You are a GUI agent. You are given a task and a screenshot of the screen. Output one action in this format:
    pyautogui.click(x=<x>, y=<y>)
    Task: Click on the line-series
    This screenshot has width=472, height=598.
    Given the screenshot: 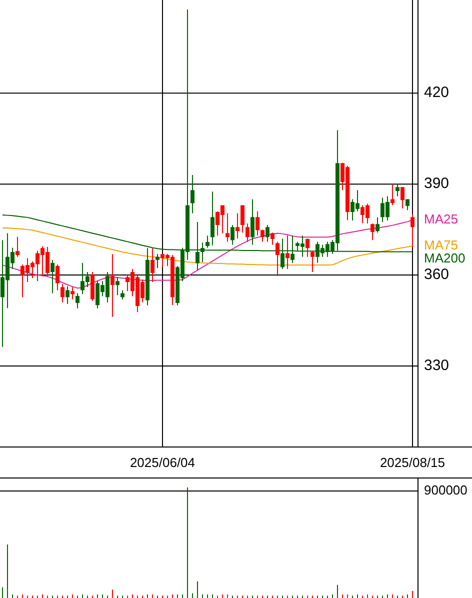 What is the action you would take?
    pyautogui.click(x=207, y=247)
    